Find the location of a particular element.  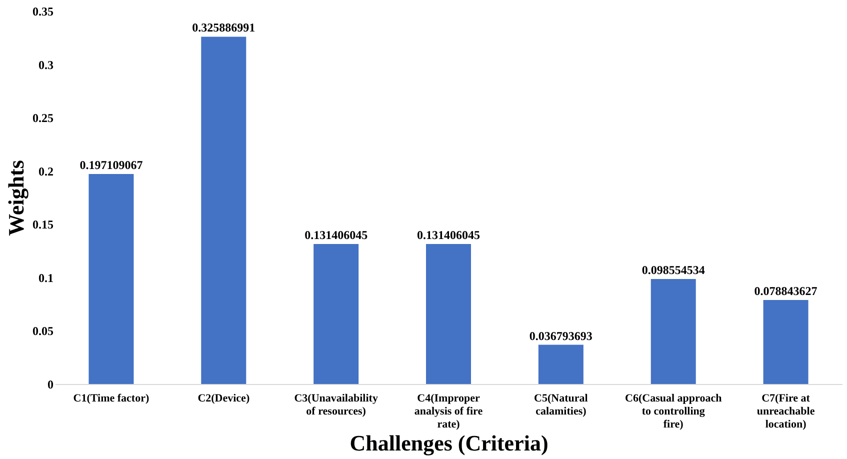

x-tick-label: C7(Fire at unreachable location) is located at coordinates (785, 411).